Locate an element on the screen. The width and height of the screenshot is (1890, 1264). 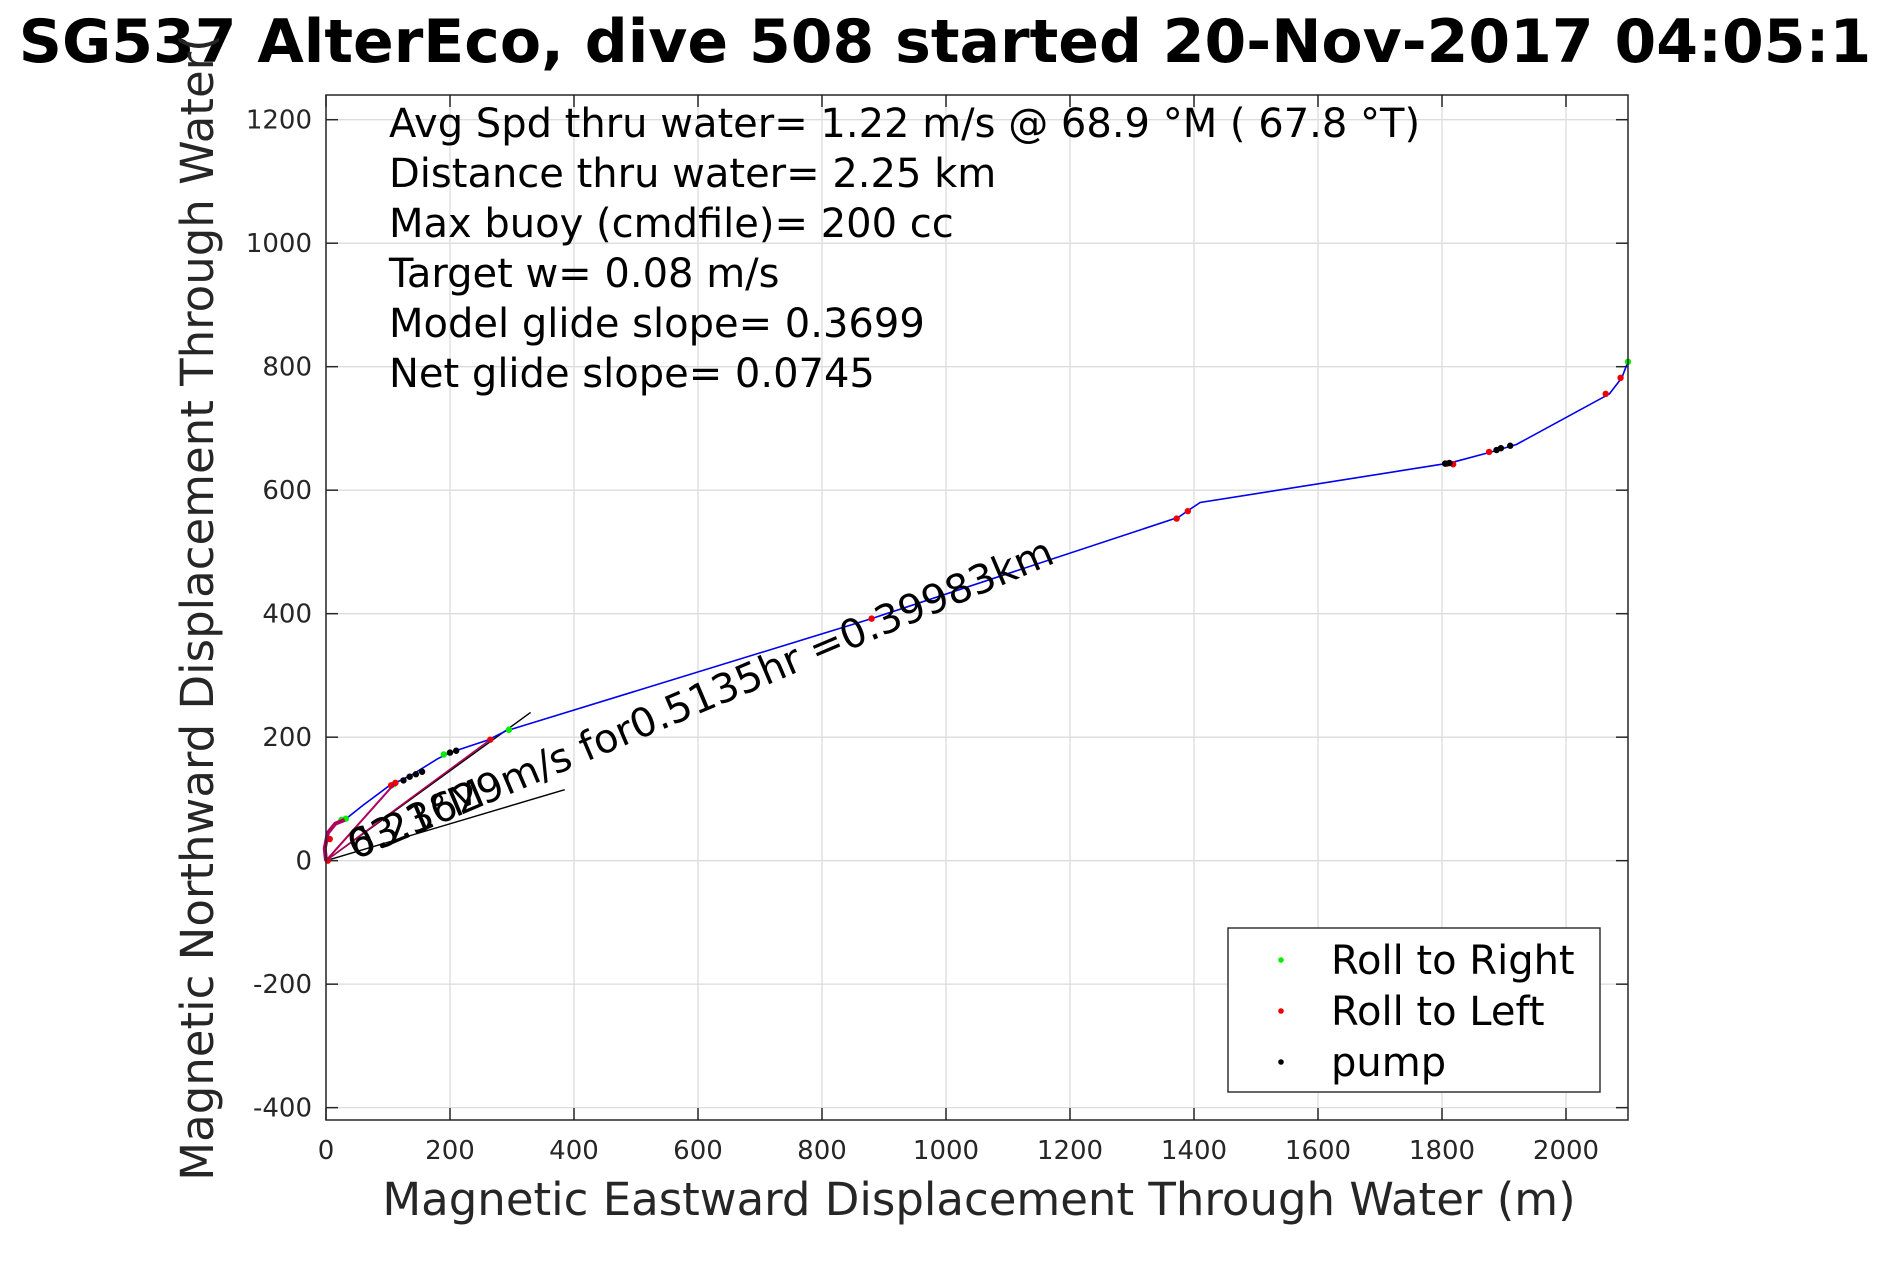
y-tick-label: -400 is located at coordinates (282, 1109).